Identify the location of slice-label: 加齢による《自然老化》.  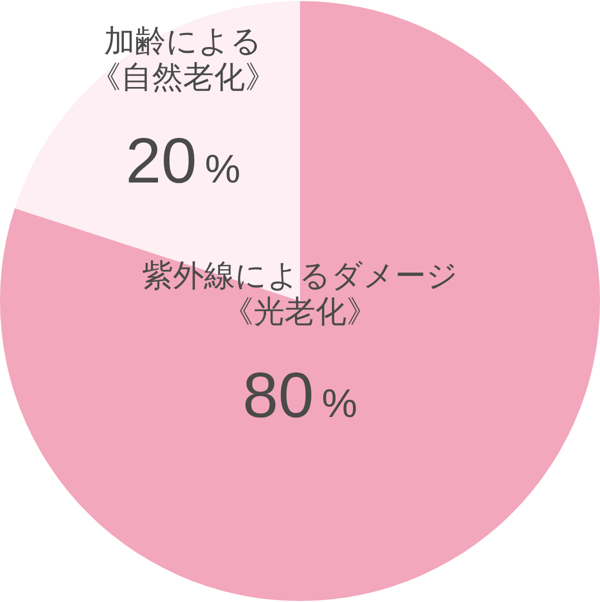
(183, 59).